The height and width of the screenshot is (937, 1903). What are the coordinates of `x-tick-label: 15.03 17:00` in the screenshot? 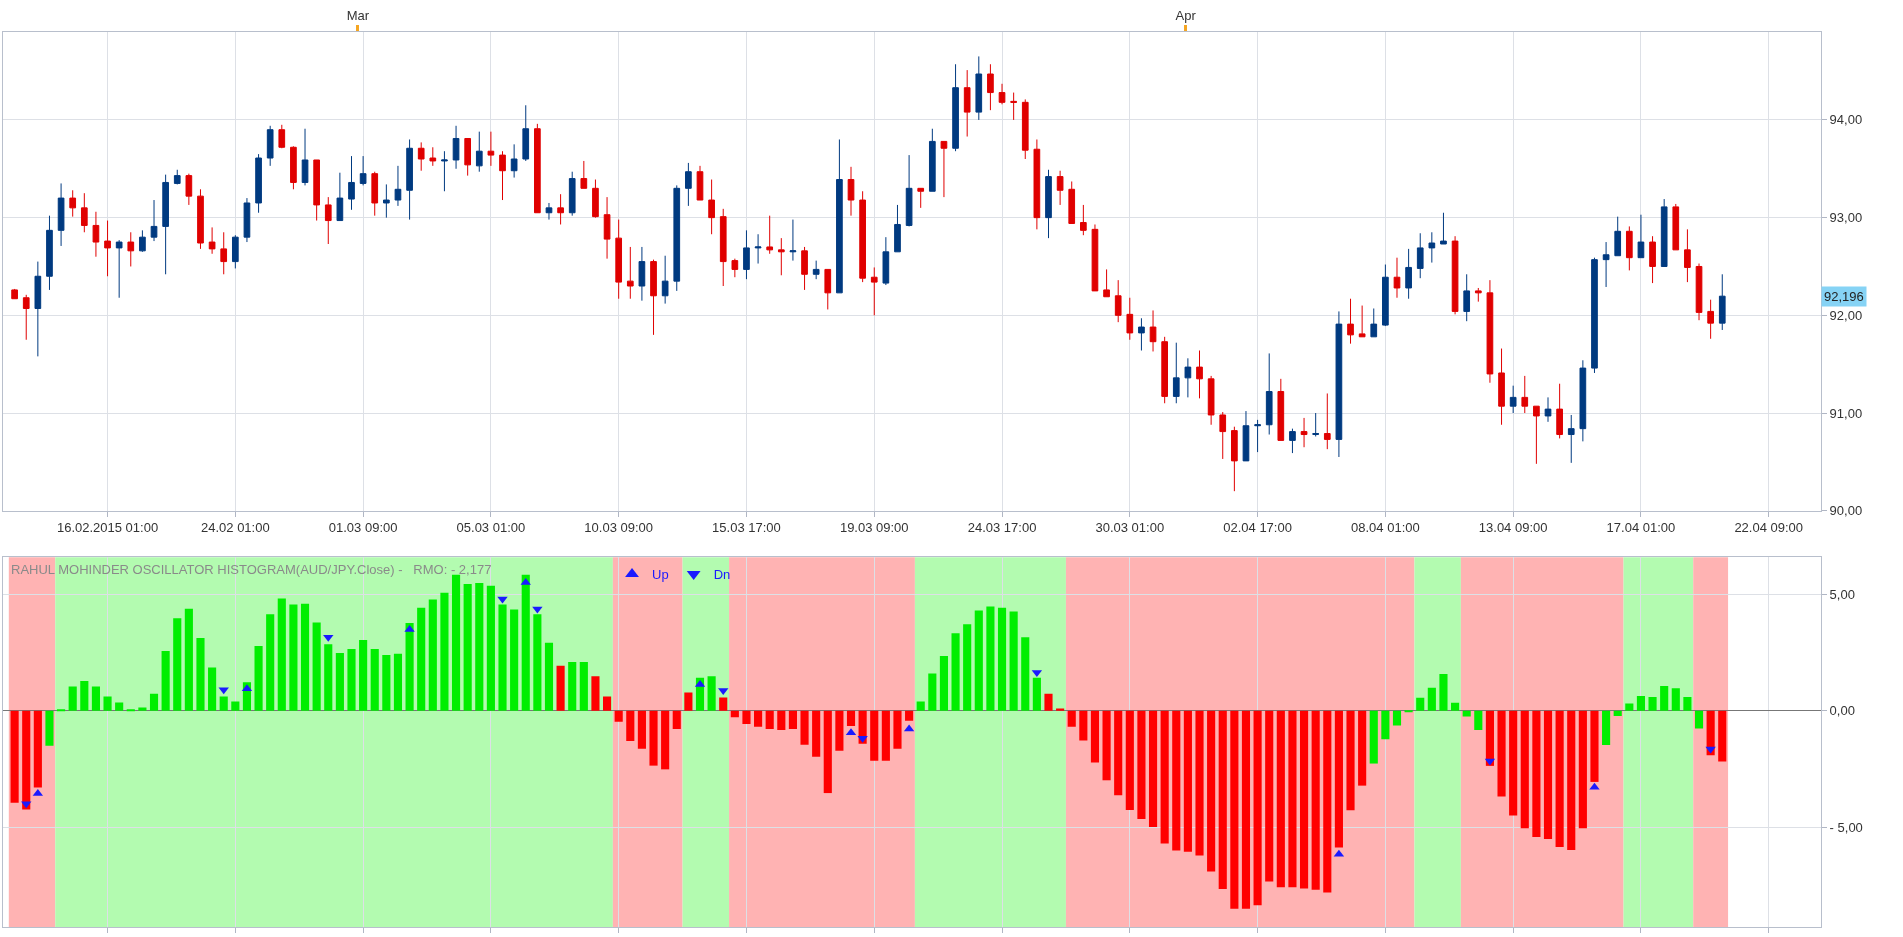 It's located at (746, 528).